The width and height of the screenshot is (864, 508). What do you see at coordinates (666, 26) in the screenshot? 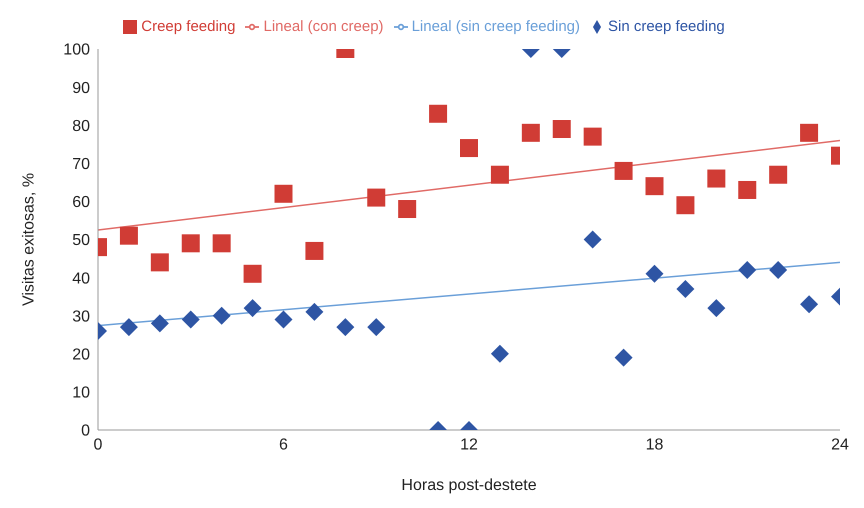
I see `legend-label: Sin creep feeding` at bounding box center [666, 26].